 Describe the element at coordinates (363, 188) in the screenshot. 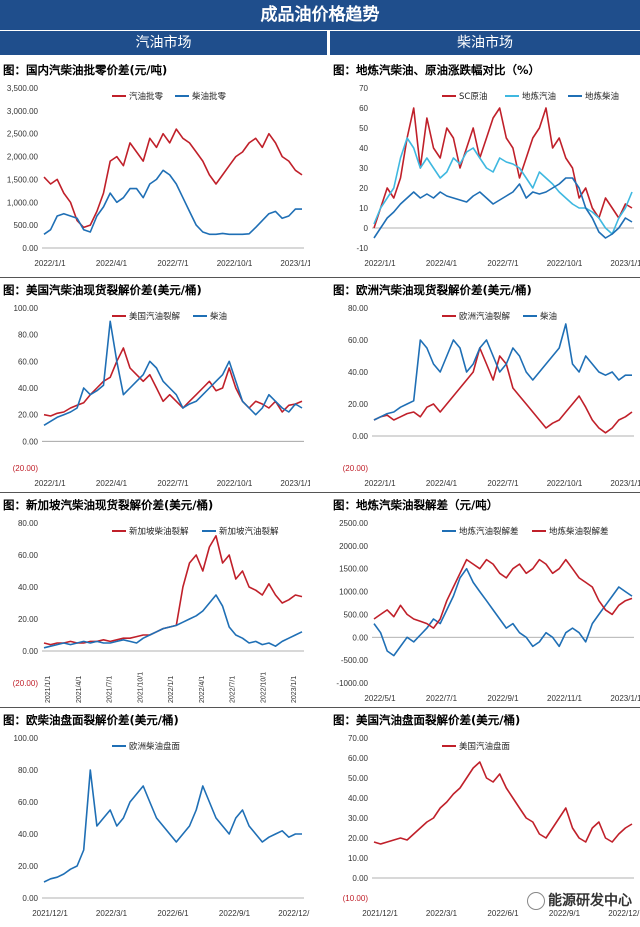

I see `y-tick-label: 20` at that location.